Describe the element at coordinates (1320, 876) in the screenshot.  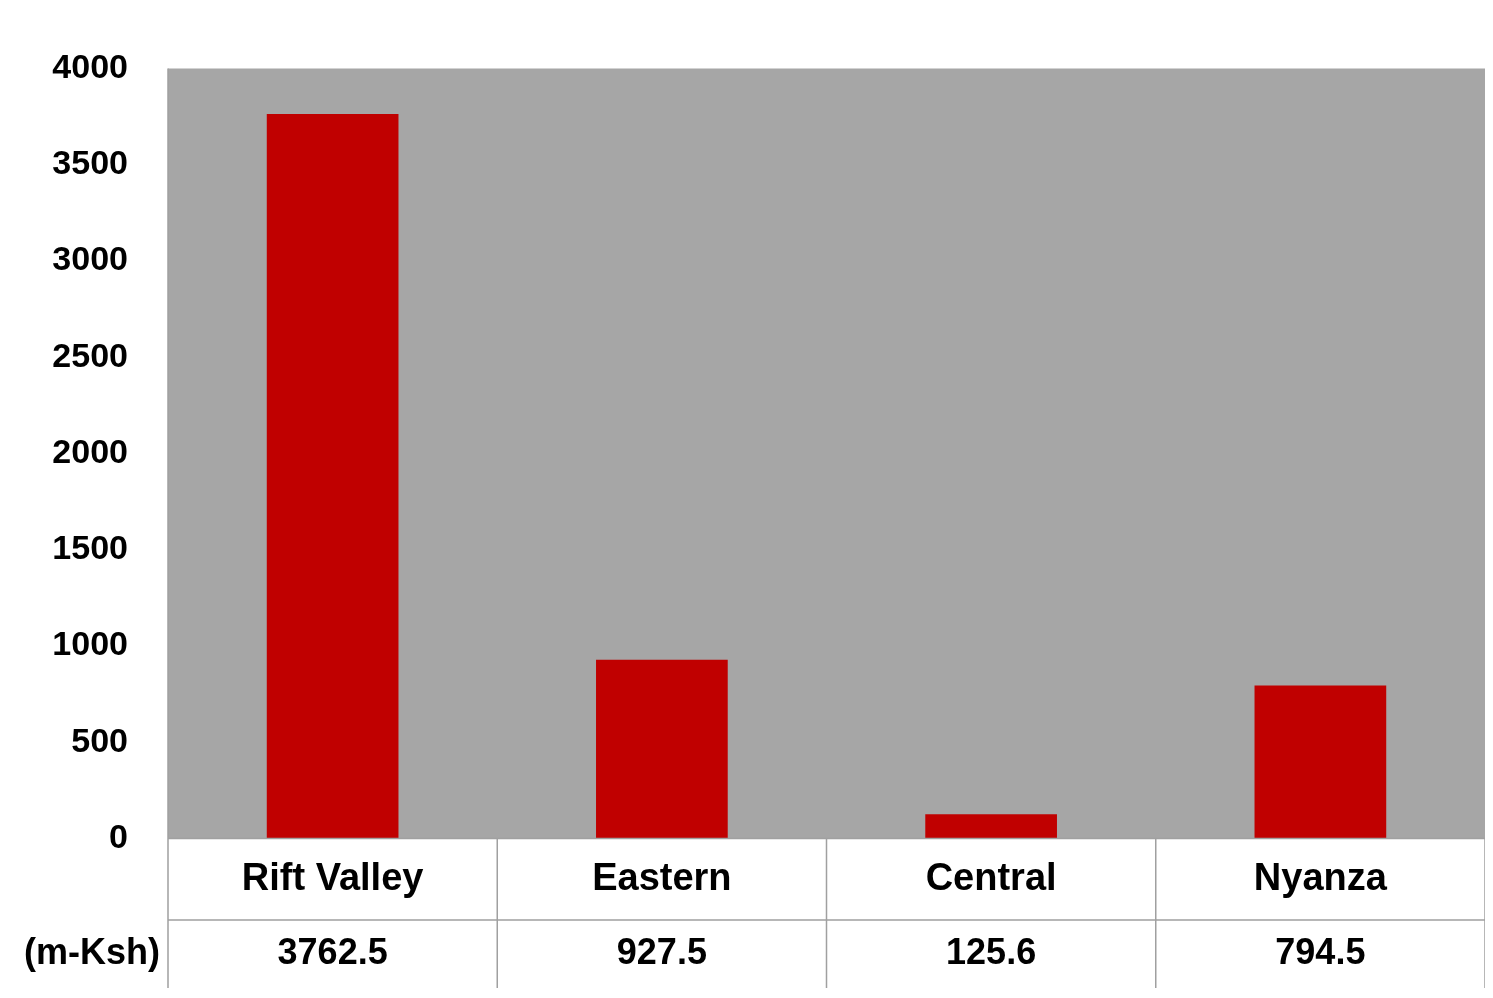
I see `x-tick-label: Nyanza` at that location.